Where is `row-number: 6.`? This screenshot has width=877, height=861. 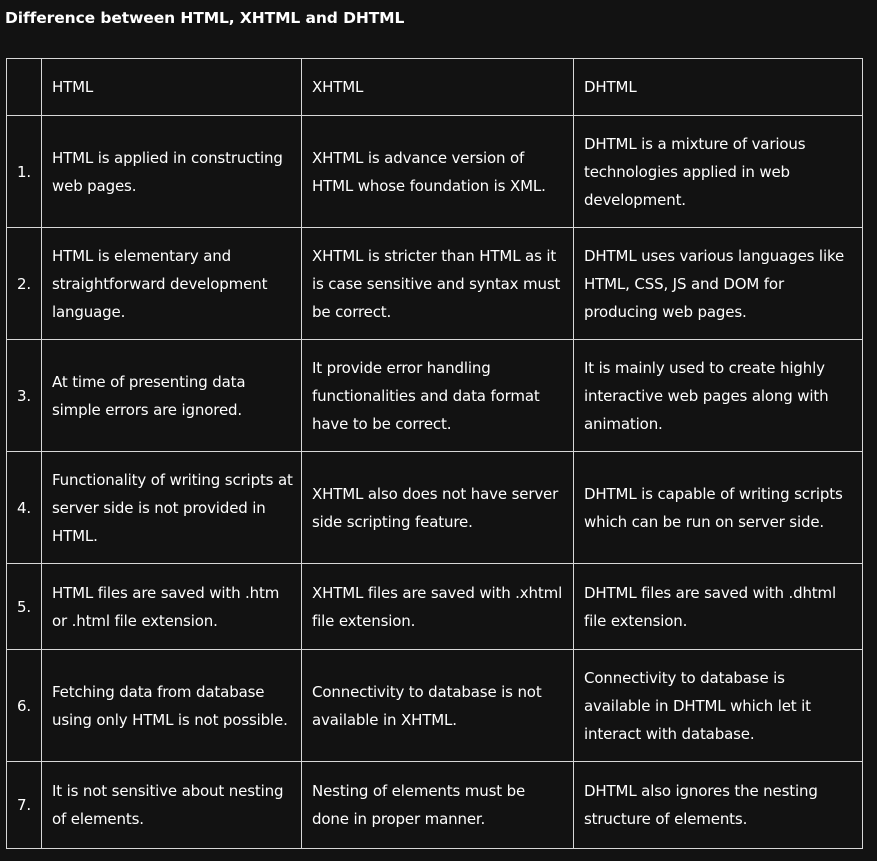
row-number: 6. is located at coordinates (24, 705).